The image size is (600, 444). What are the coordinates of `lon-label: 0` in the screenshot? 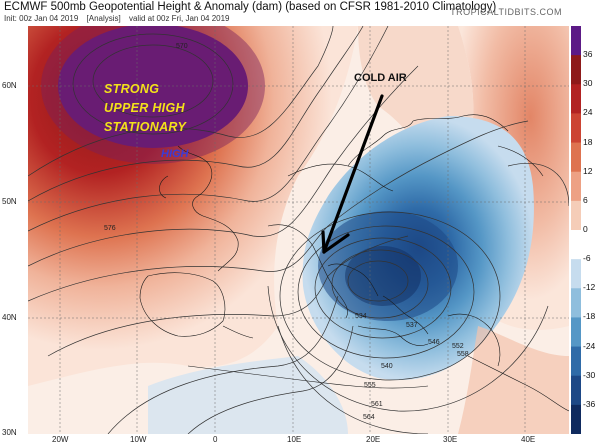 It's located at (215, 439).